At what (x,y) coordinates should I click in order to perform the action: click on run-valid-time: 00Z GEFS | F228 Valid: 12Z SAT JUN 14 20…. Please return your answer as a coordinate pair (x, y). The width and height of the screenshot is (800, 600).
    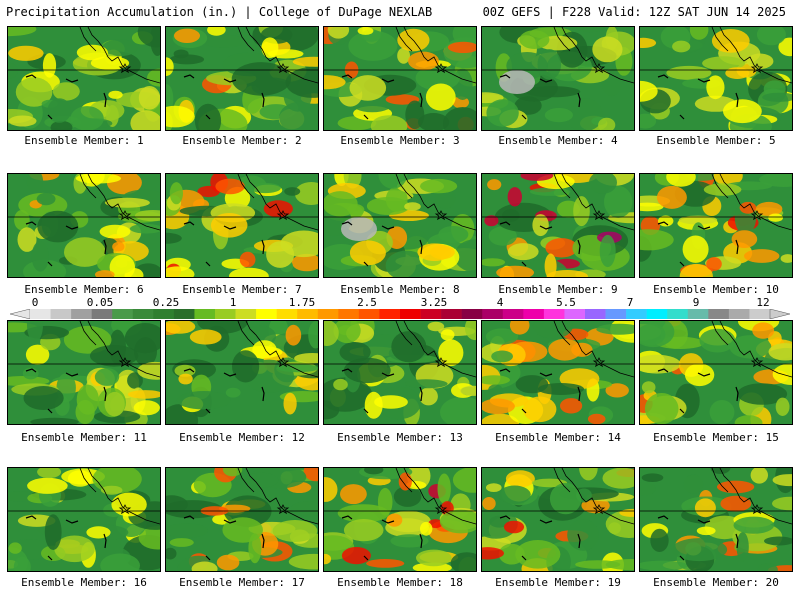
    Looking at the image, I should click on (634, 12).